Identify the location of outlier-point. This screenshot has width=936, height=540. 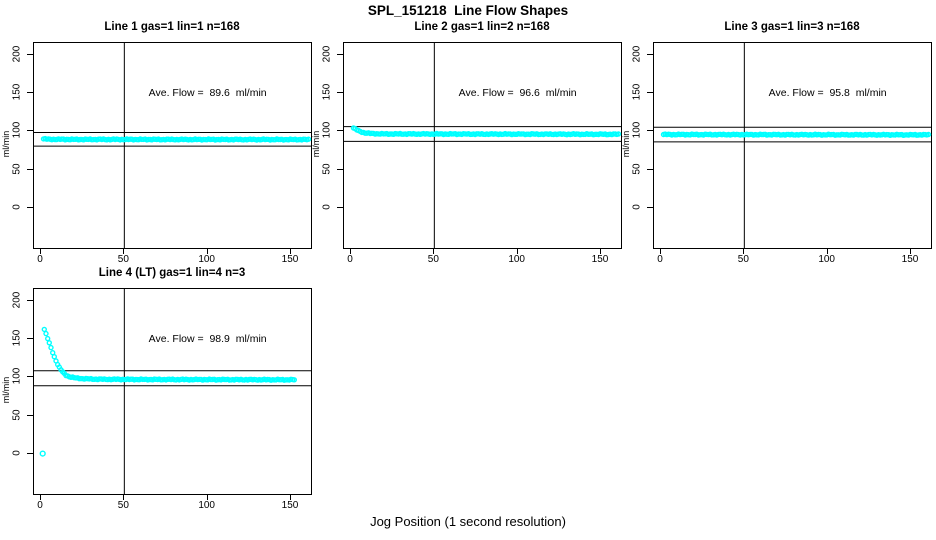
(42, 453).